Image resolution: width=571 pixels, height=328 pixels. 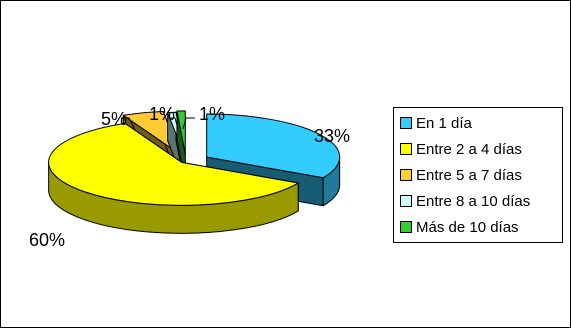 I want to click on legend-item: En 1 día, so click(x=481, y=123).